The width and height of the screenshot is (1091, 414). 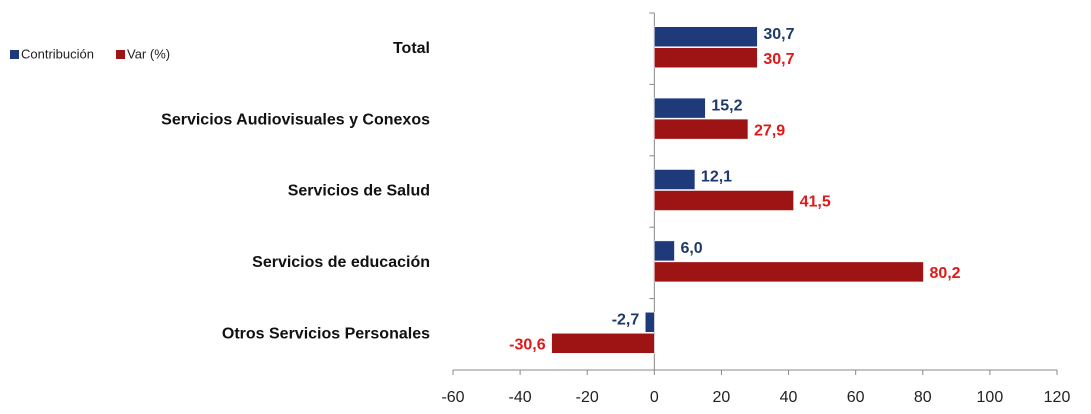 I want to click on legend-label: Var (%), so click(x=148, y=53).